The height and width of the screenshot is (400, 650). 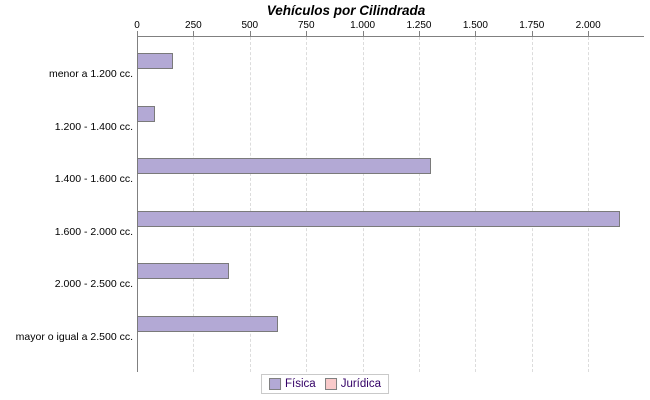 What do you see at coordinates (250, 25) in the screenshot?
I see `x-tick-label: 500` at bounding box center [250, 25].